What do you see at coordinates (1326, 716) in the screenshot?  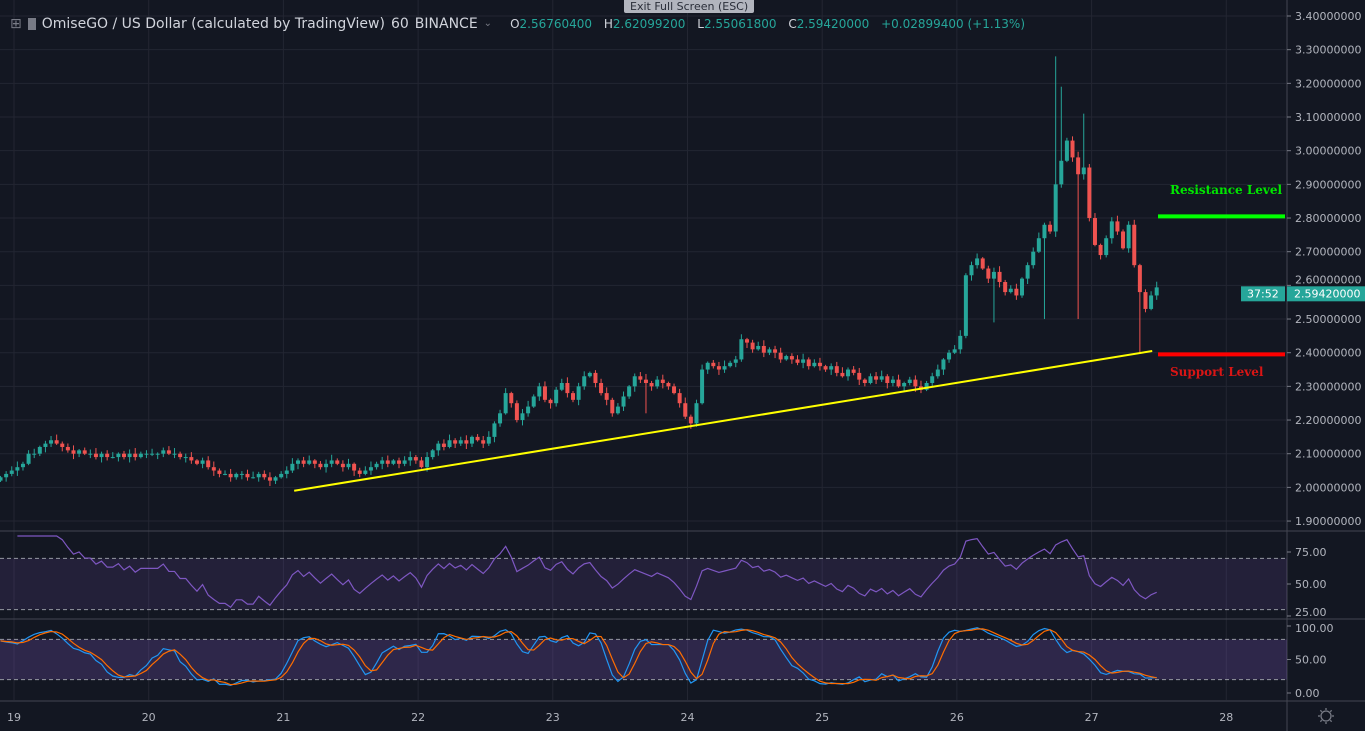 I see `settings-gear-icon` at bounding box center [1326, 716].